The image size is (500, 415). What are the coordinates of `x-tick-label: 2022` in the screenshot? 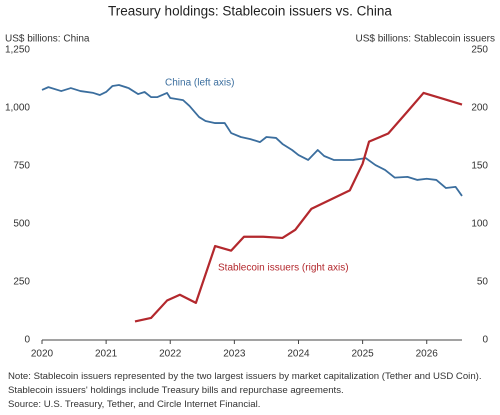 It's located at (170, 354).